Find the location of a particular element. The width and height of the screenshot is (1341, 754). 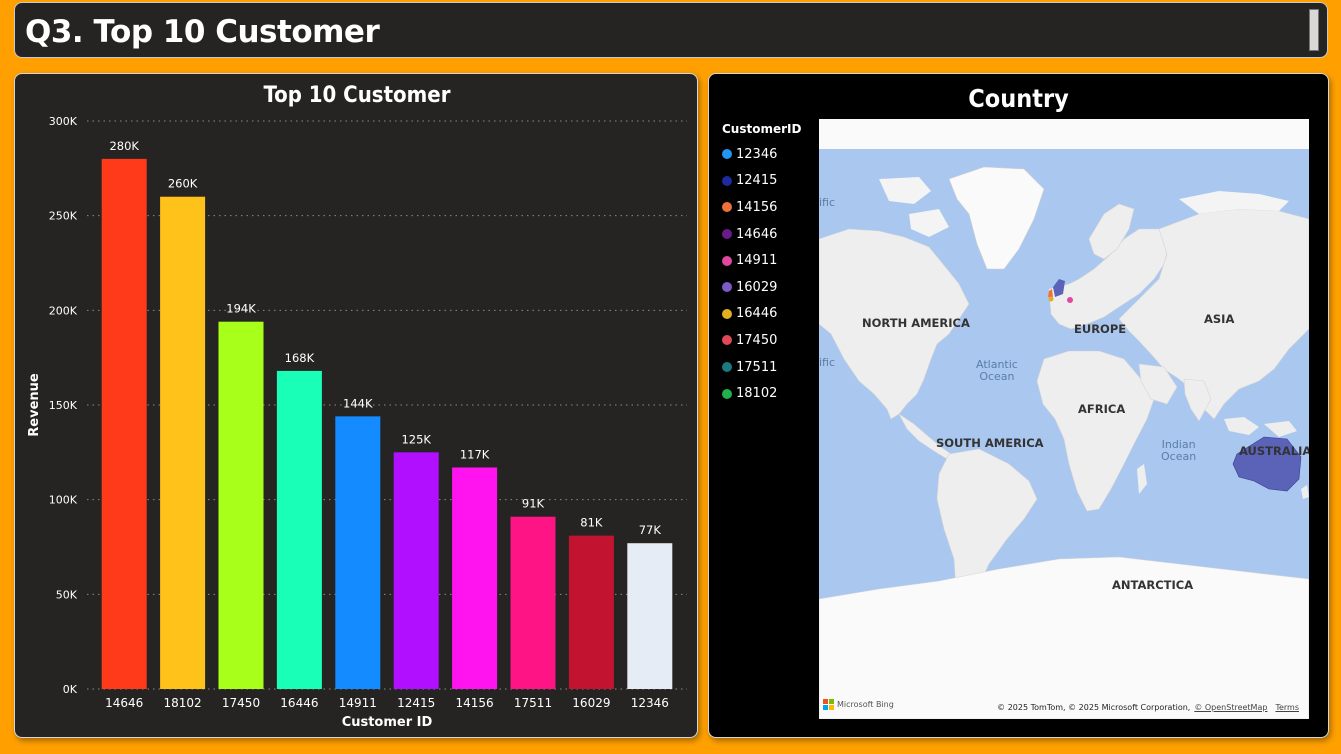

scrollbar is located at coordinates (1314, 30).